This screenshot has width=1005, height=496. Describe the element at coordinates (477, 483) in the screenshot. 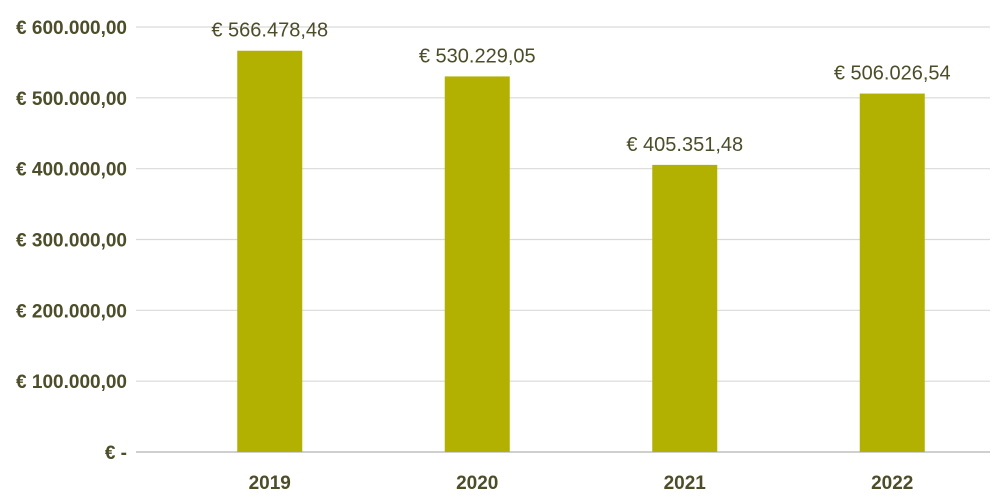

I see `x-tick-label: 2020` at that location.